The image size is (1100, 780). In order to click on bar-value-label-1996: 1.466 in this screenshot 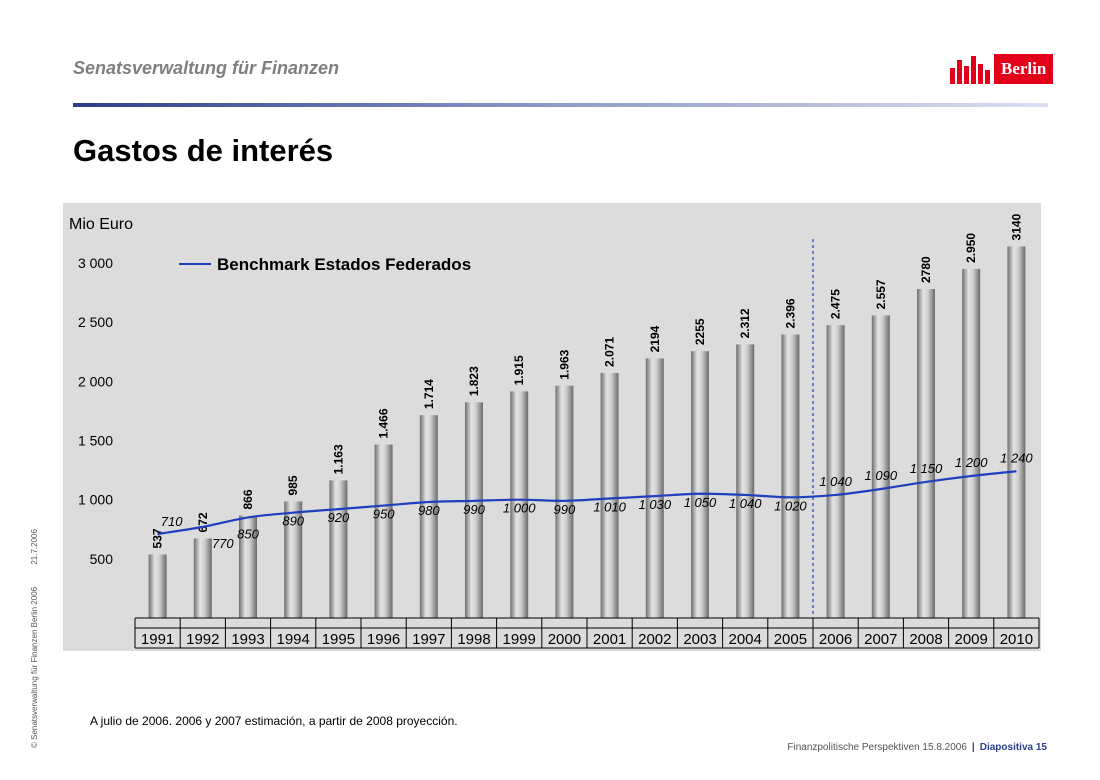, I will do `click(384, 423)`.